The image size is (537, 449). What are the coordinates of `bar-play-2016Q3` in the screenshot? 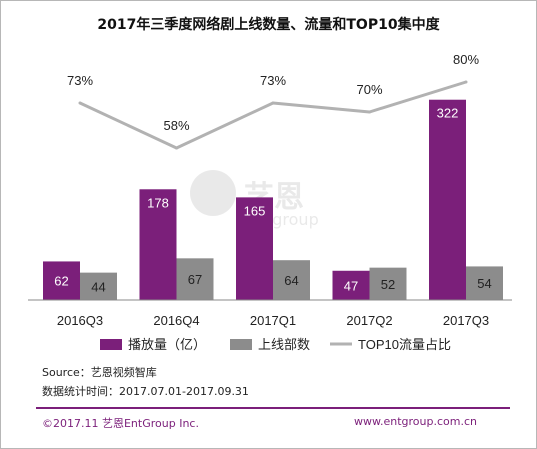 It's located at (61, 280).